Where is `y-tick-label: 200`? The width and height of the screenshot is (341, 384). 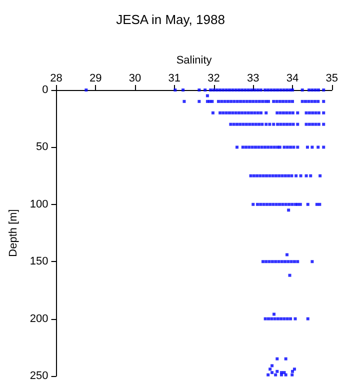
y-tick-label: 200 is located at coordinates (39, 318).